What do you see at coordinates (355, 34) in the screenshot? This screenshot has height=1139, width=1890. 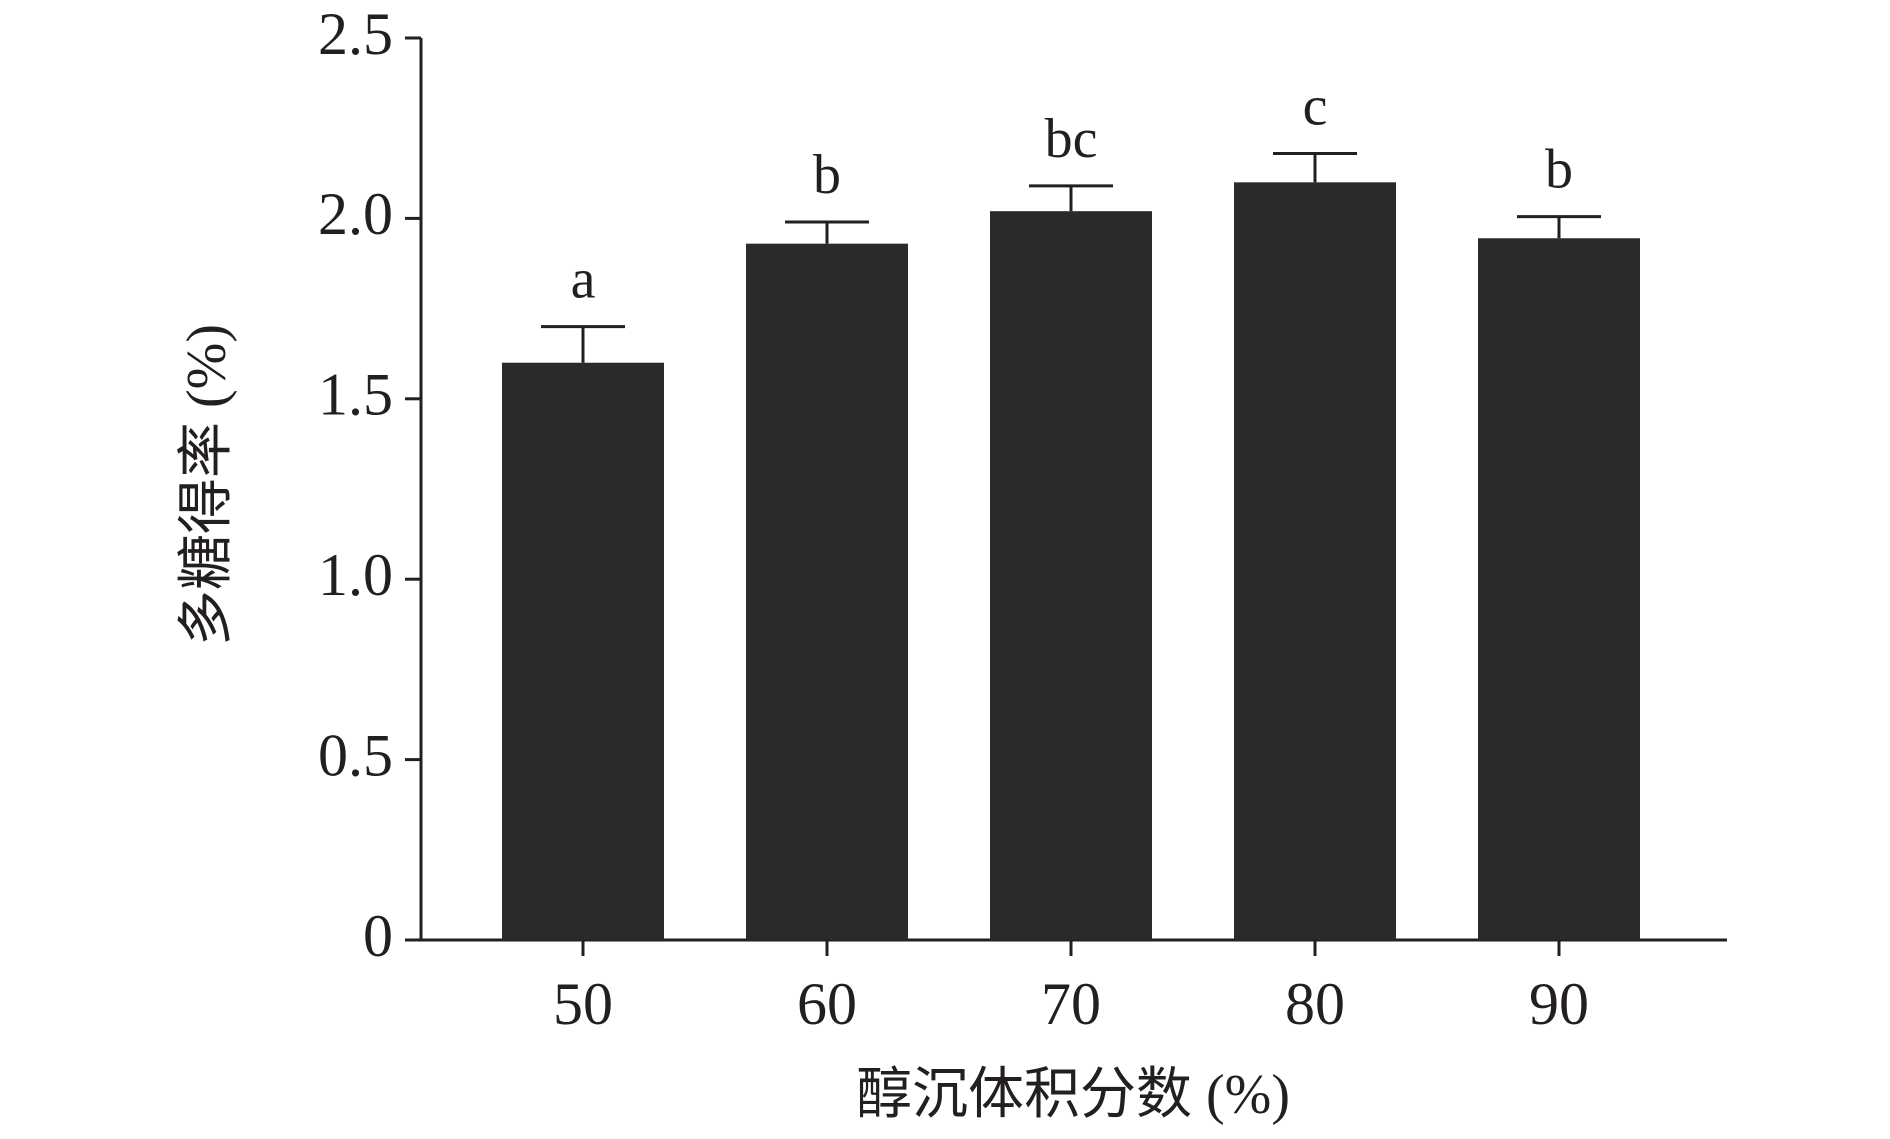 I see `y-tick-label: 2.5` at bounding box center [355, 34].